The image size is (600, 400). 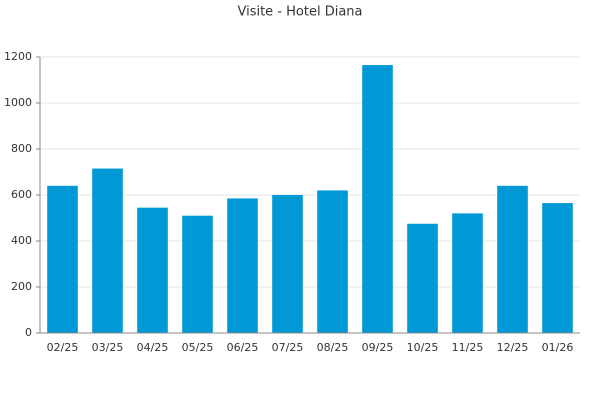 What do you see at coordinates (18, 102) in the screenshot?
I see `y-tick-label: 1000` at bounding box center [18, 102].